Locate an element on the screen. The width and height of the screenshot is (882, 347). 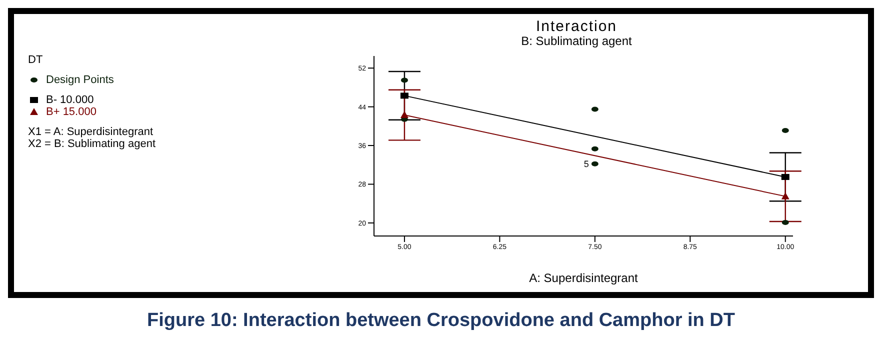
legend-title: DT is located at coordinates (36, 60).